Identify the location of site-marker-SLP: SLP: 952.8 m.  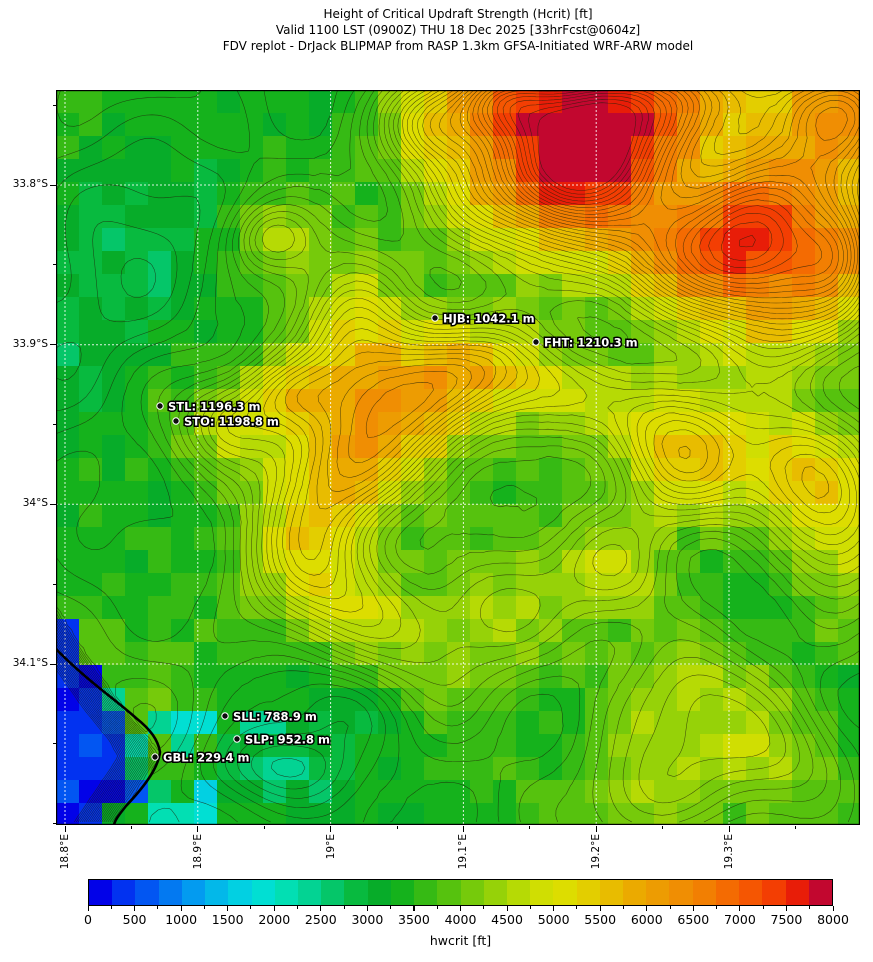
(282, 739).